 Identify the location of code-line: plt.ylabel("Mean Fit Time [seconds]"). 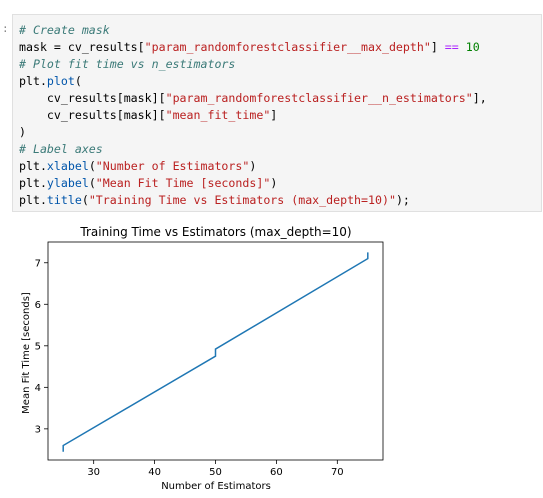
(148, 183).